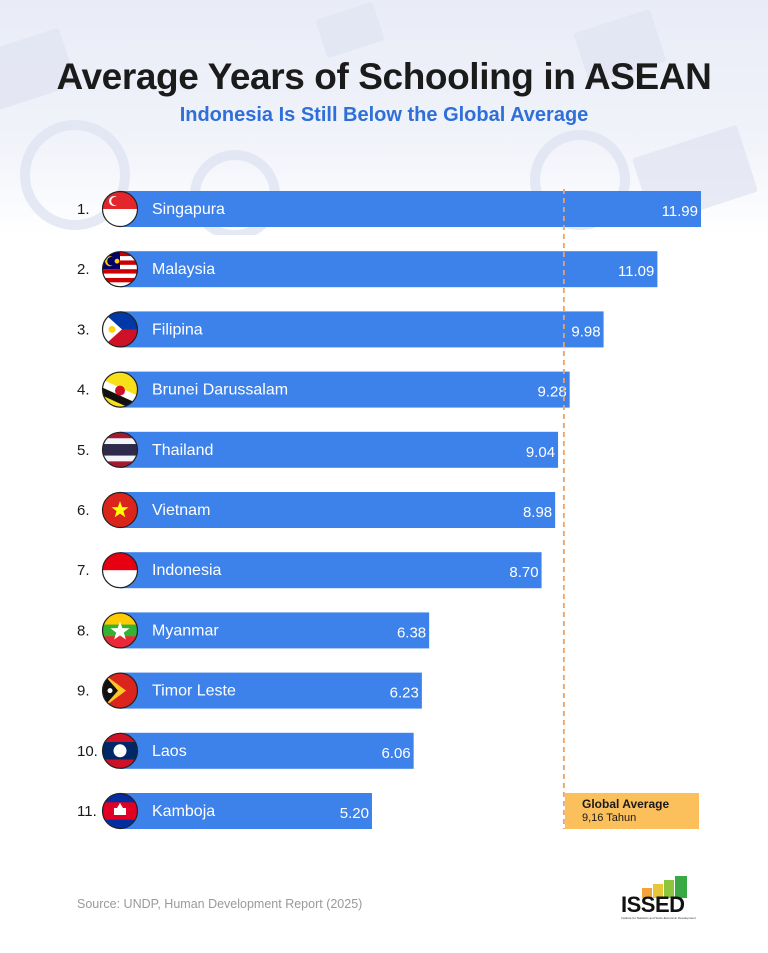 This screenshot has width=768, height=953. I want to click on logo-text: ISSED, so click(653, 904).